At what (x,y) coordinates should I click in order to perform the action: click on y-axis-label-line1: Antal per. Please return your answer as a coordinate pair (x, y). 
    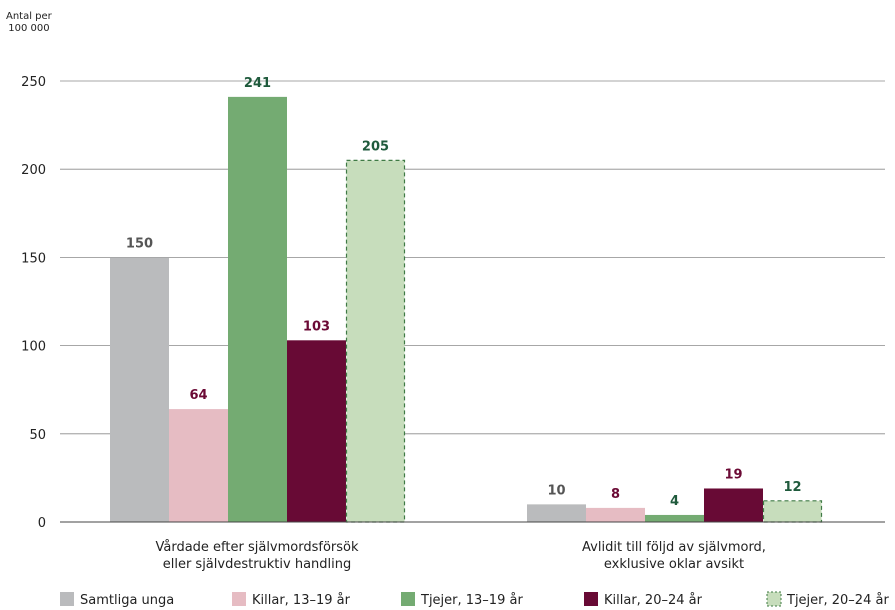
    Looking at the image, I should click on (29, 16).